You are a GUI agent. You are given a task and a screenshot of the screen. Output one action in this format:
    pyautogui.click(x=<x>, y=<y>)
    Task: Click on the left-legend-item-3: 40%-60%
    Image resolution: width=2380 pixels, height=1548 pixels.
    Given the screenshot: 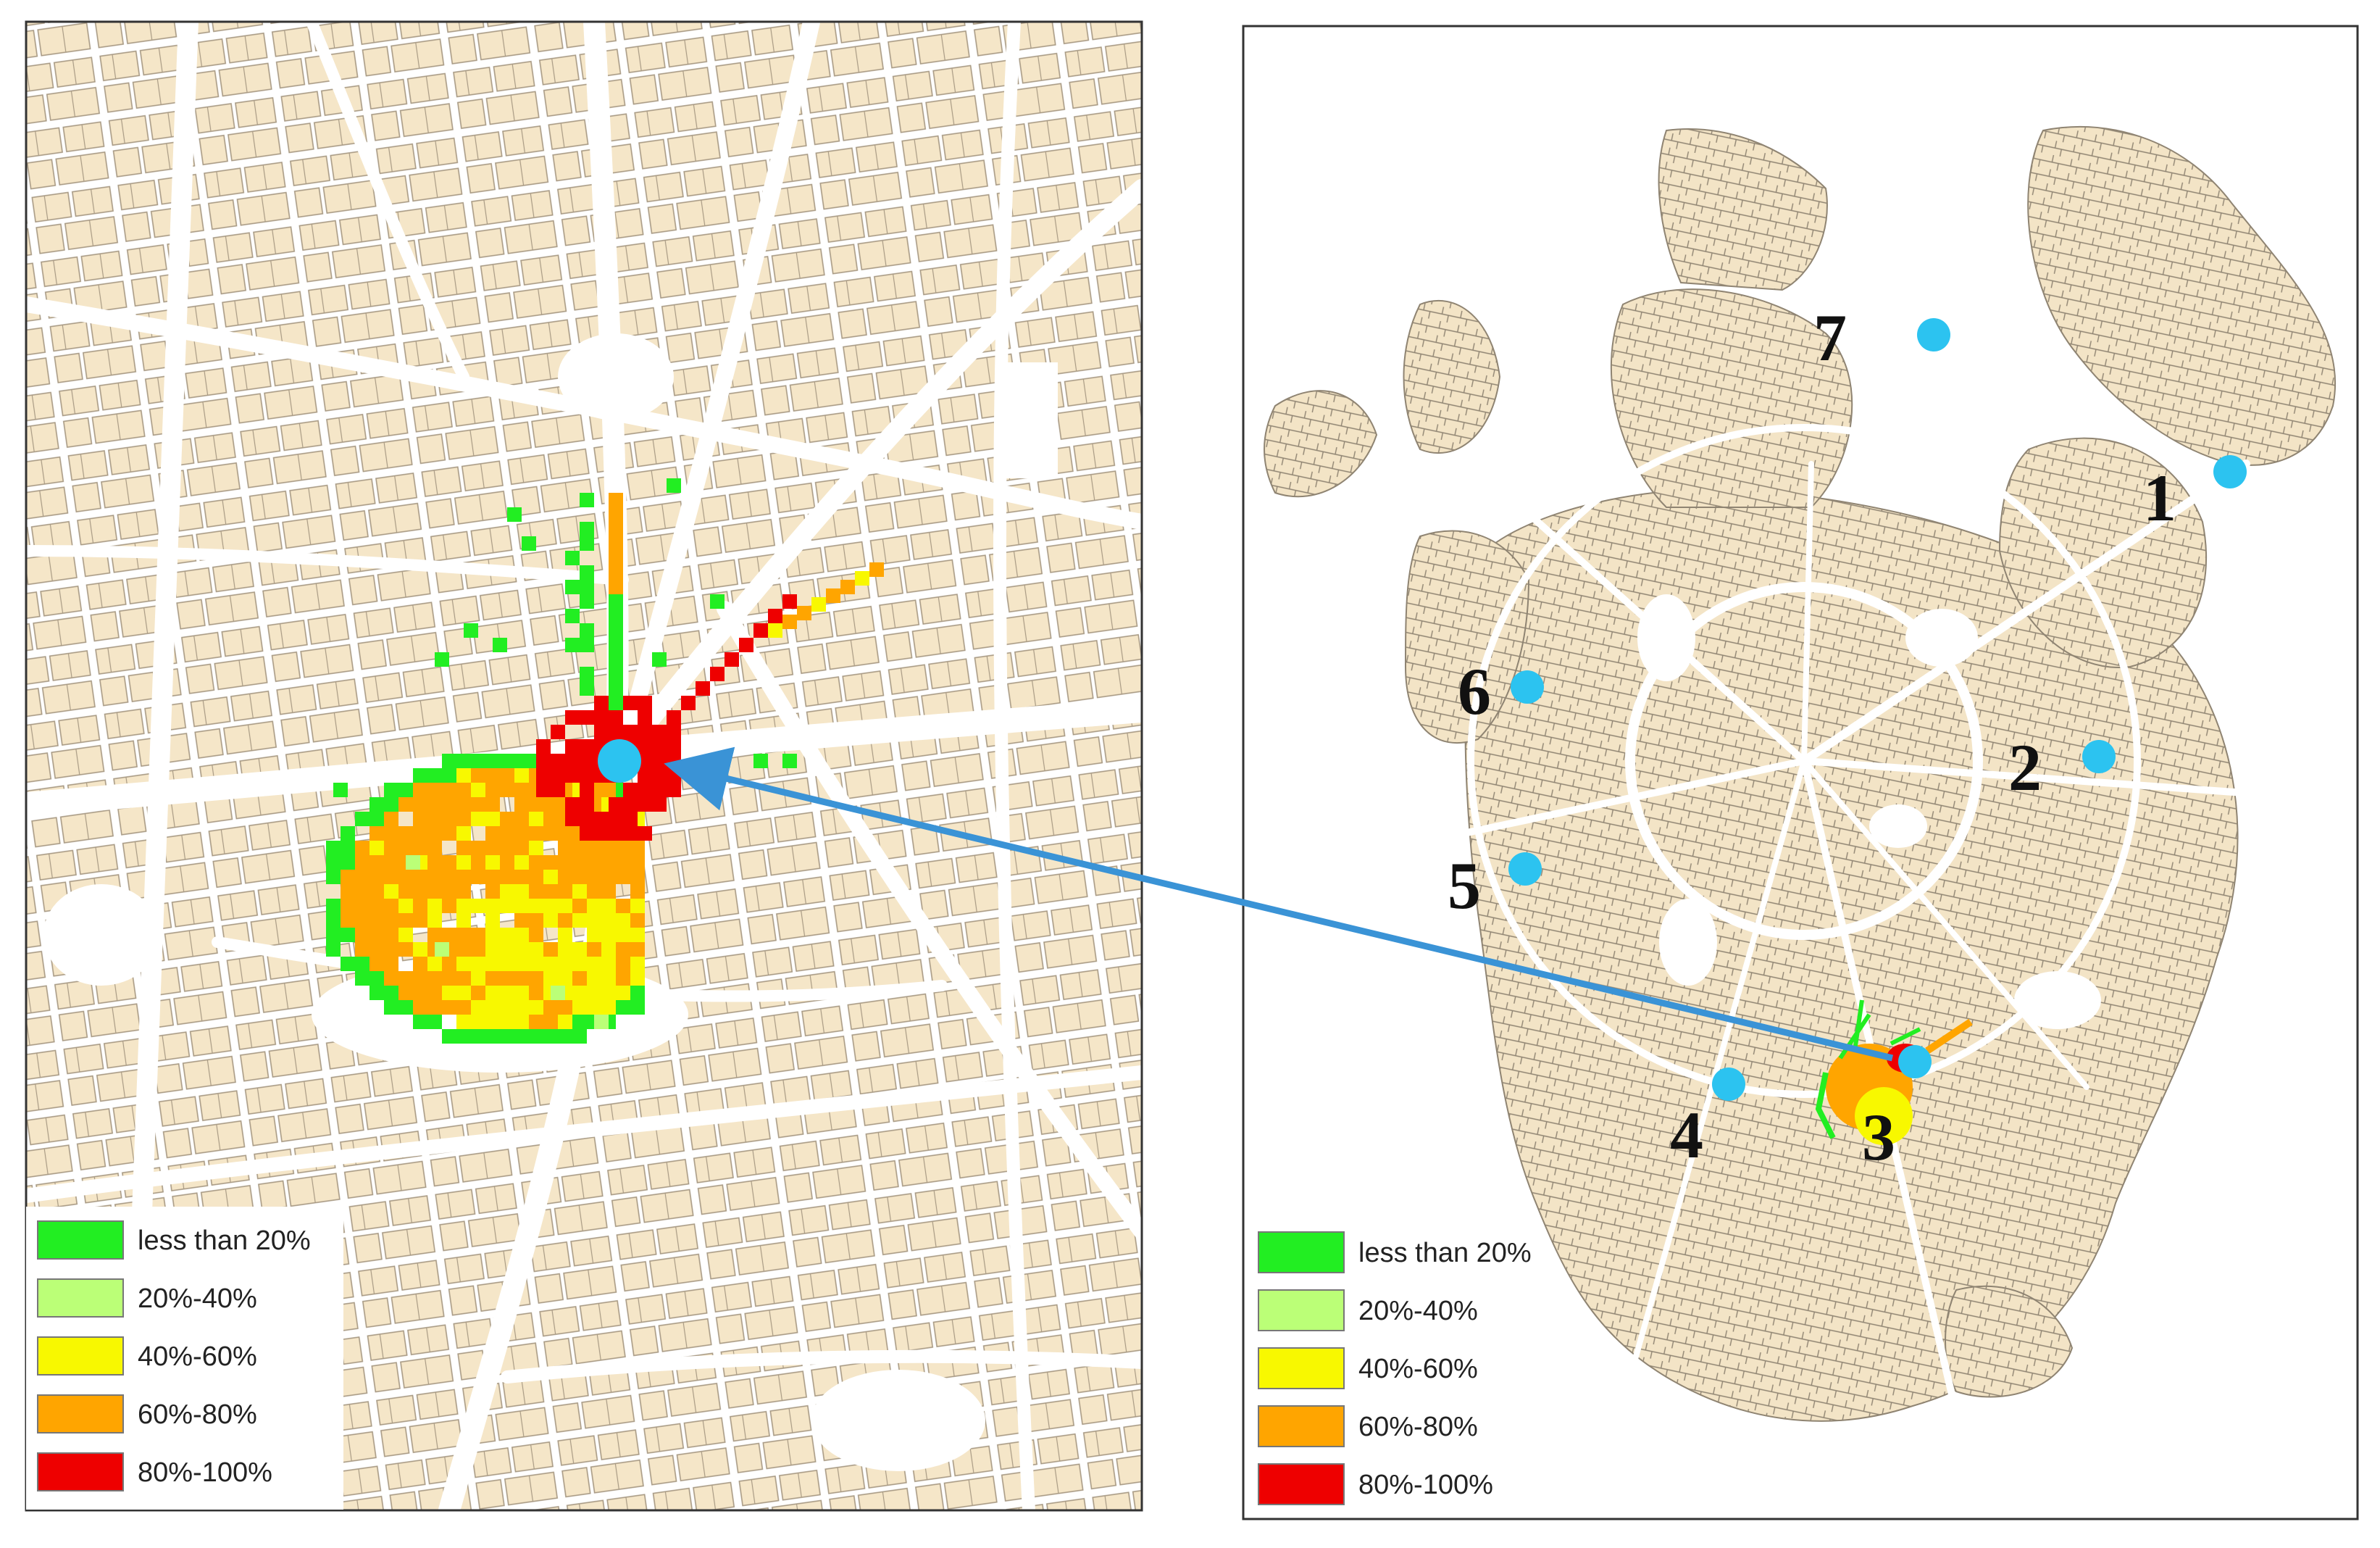 What is the action you would take?
    pyautogui.click(x=147, y=1356)
    